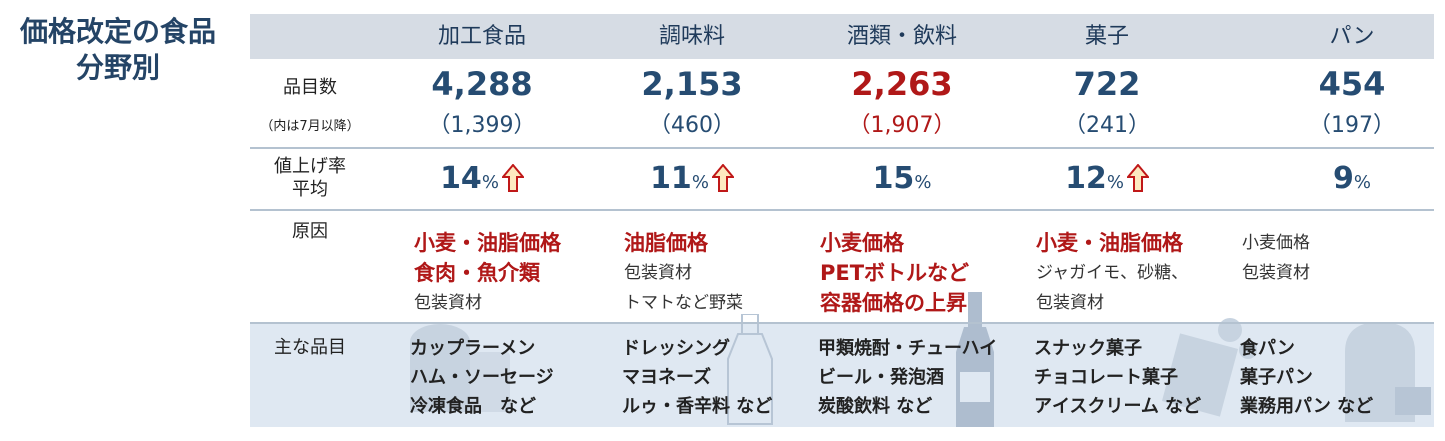 This screenshot has height=441, width=1445. Describe the element at coordinates (842, 323) in the screenshot. I see `separator-items` at that location.